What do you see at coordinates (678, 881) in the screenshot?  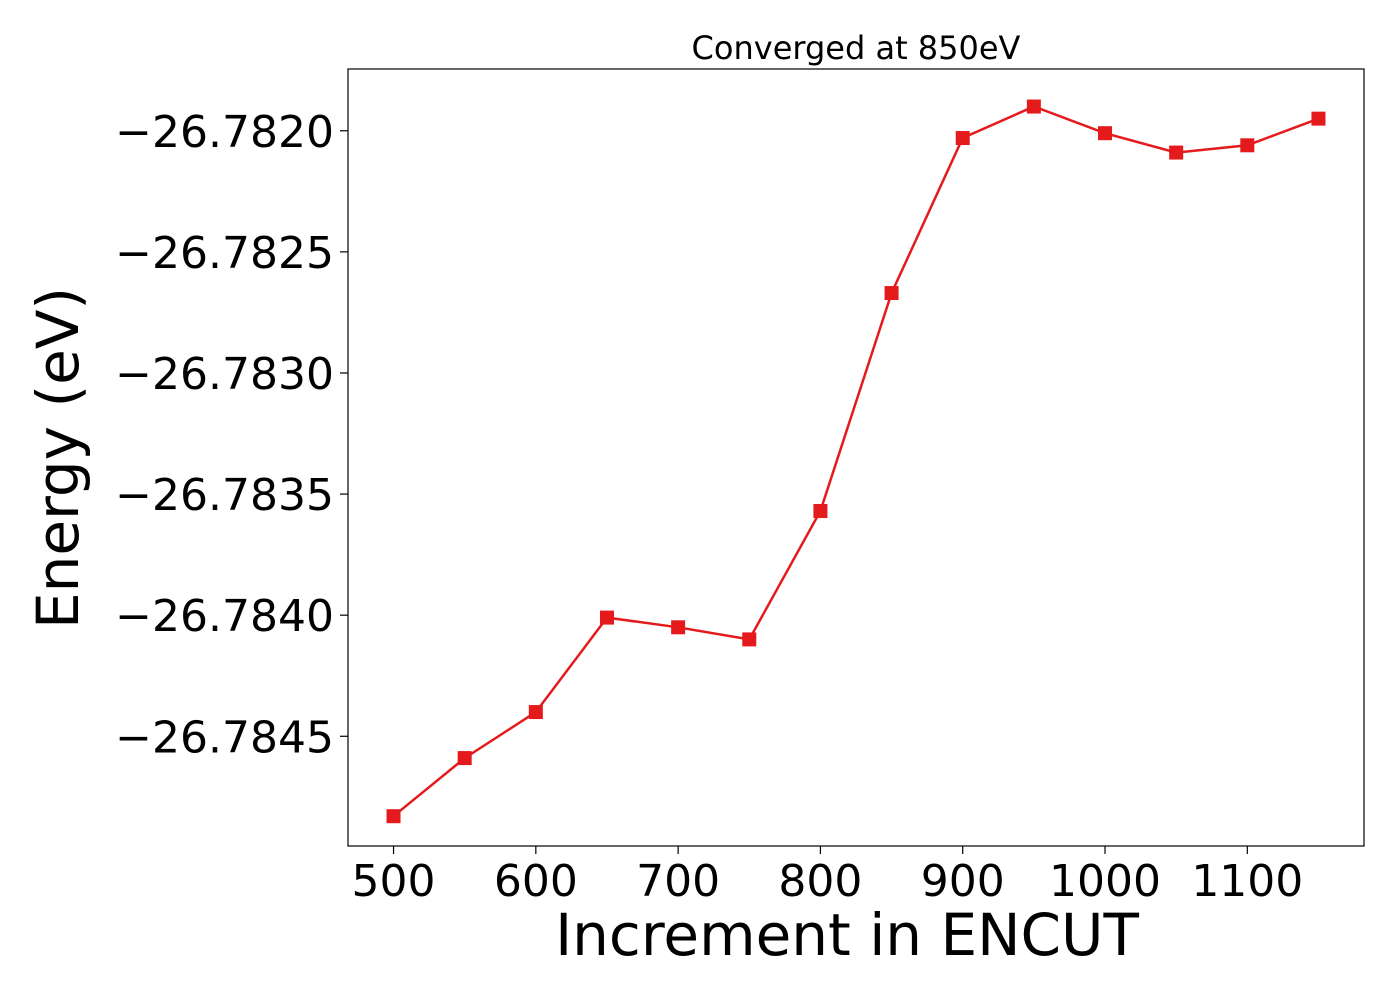 I see `x-tick-label: 700` at bounding box center [678, 881].